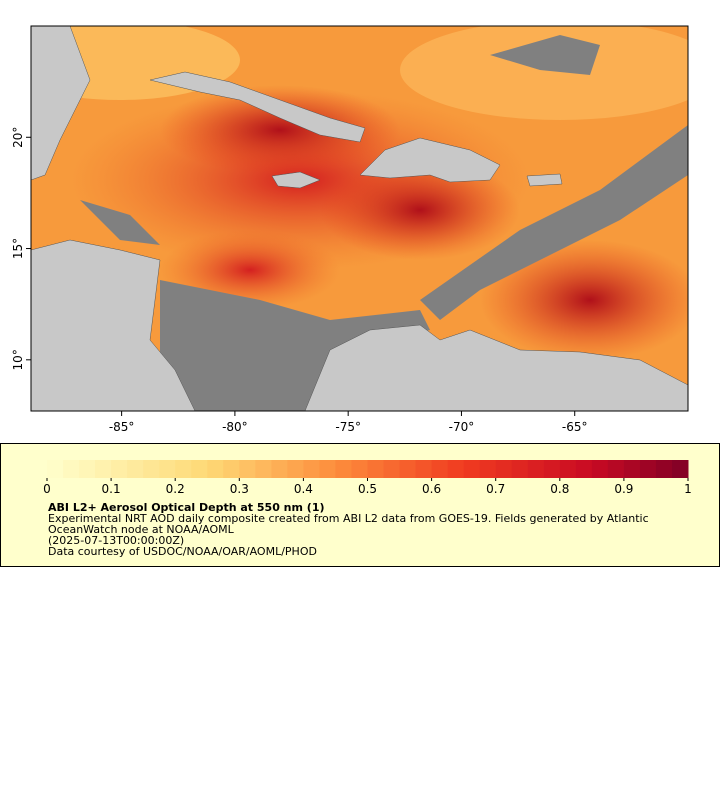  What do you see at coordinates (462, 427) in the screenshot?
I see `x-tick-label: -70°` at bounding box center [462, 427].